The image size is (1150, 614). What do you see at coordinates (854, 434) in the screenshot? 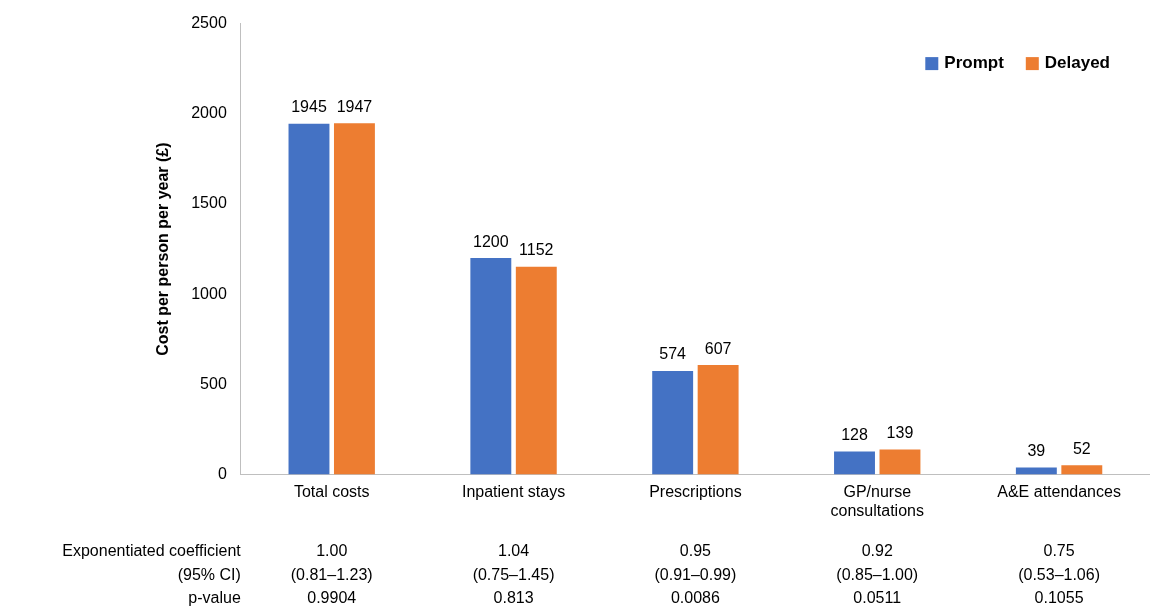
I see `data-label: 128` at bounding box center [854, 434].